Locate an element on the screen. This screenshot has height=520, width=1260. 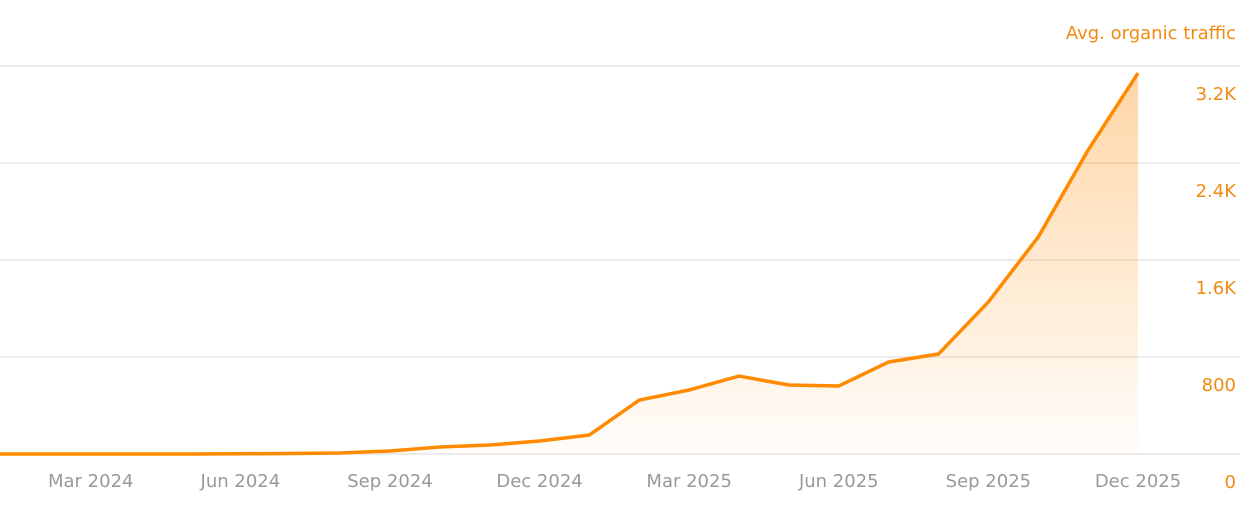
x-tick-label: Jun 2025 is located at coordinates (838, 481).